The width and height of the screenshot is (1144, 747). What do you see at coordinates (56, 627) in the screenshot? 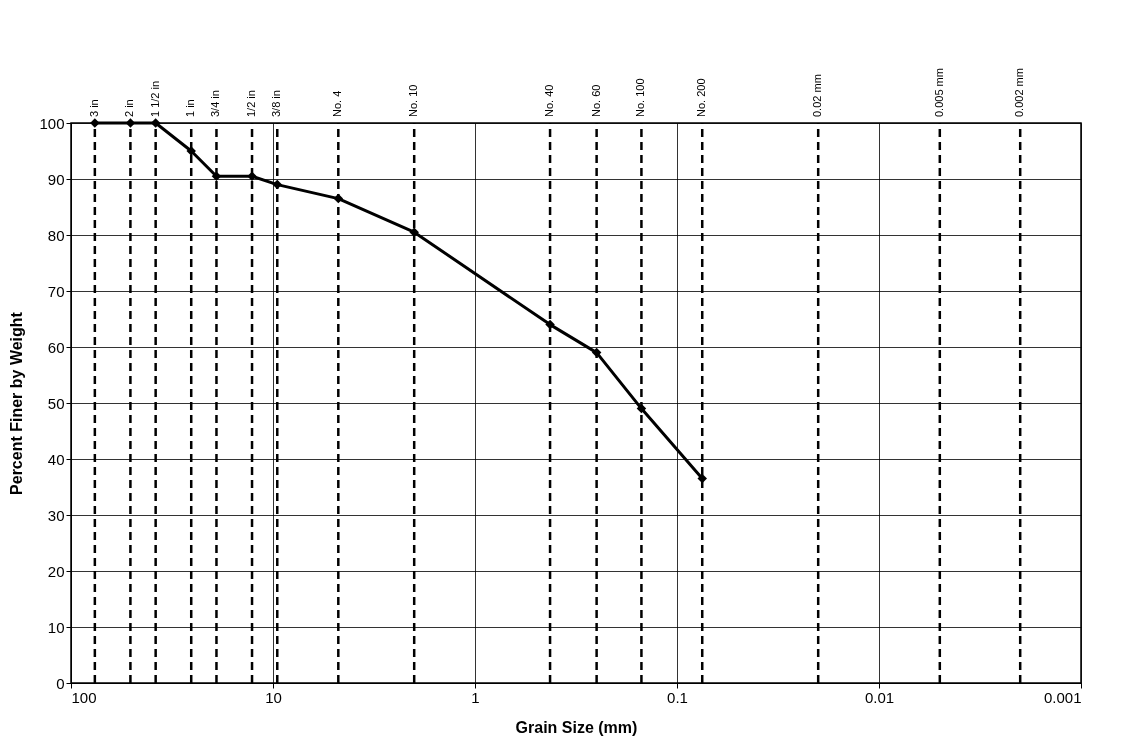
I see `y-tick-label: 10` at bounding box center [56, 627].